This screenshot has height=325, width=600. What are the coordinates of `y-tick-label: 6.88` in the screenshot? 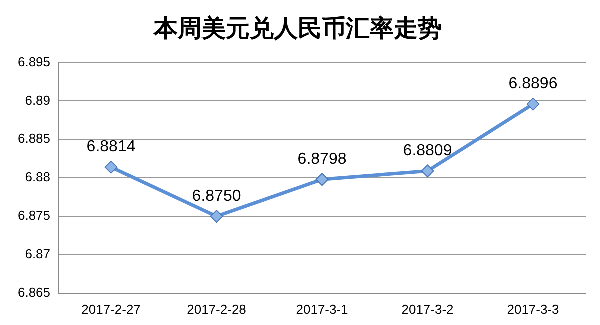 It's located at (38, 177).